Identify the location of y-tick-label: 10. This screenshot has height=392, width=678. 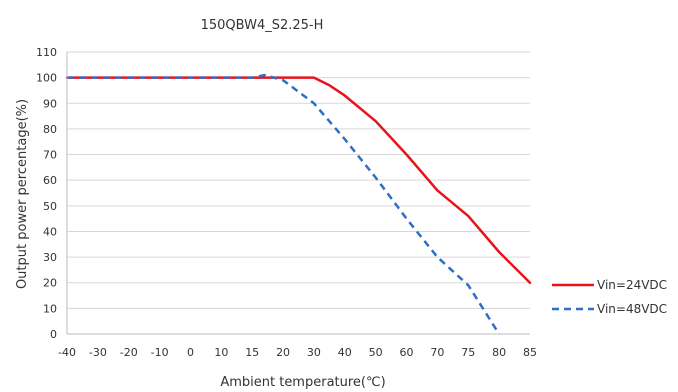
(50, 308).